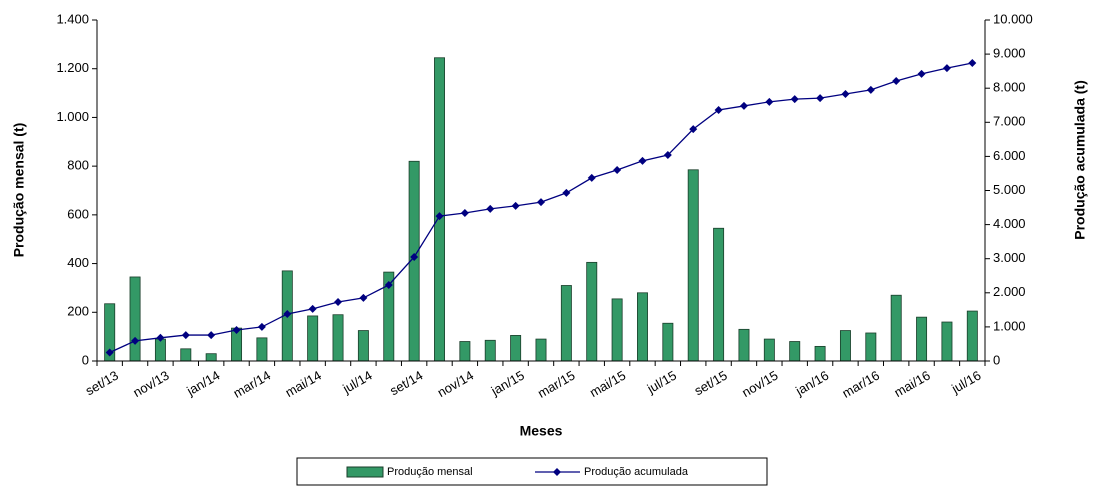 The image size is (1093, 486). Describe the element at coordinates (85, 359) in the screenshot. I see `y-tick-label: 0` at that location.